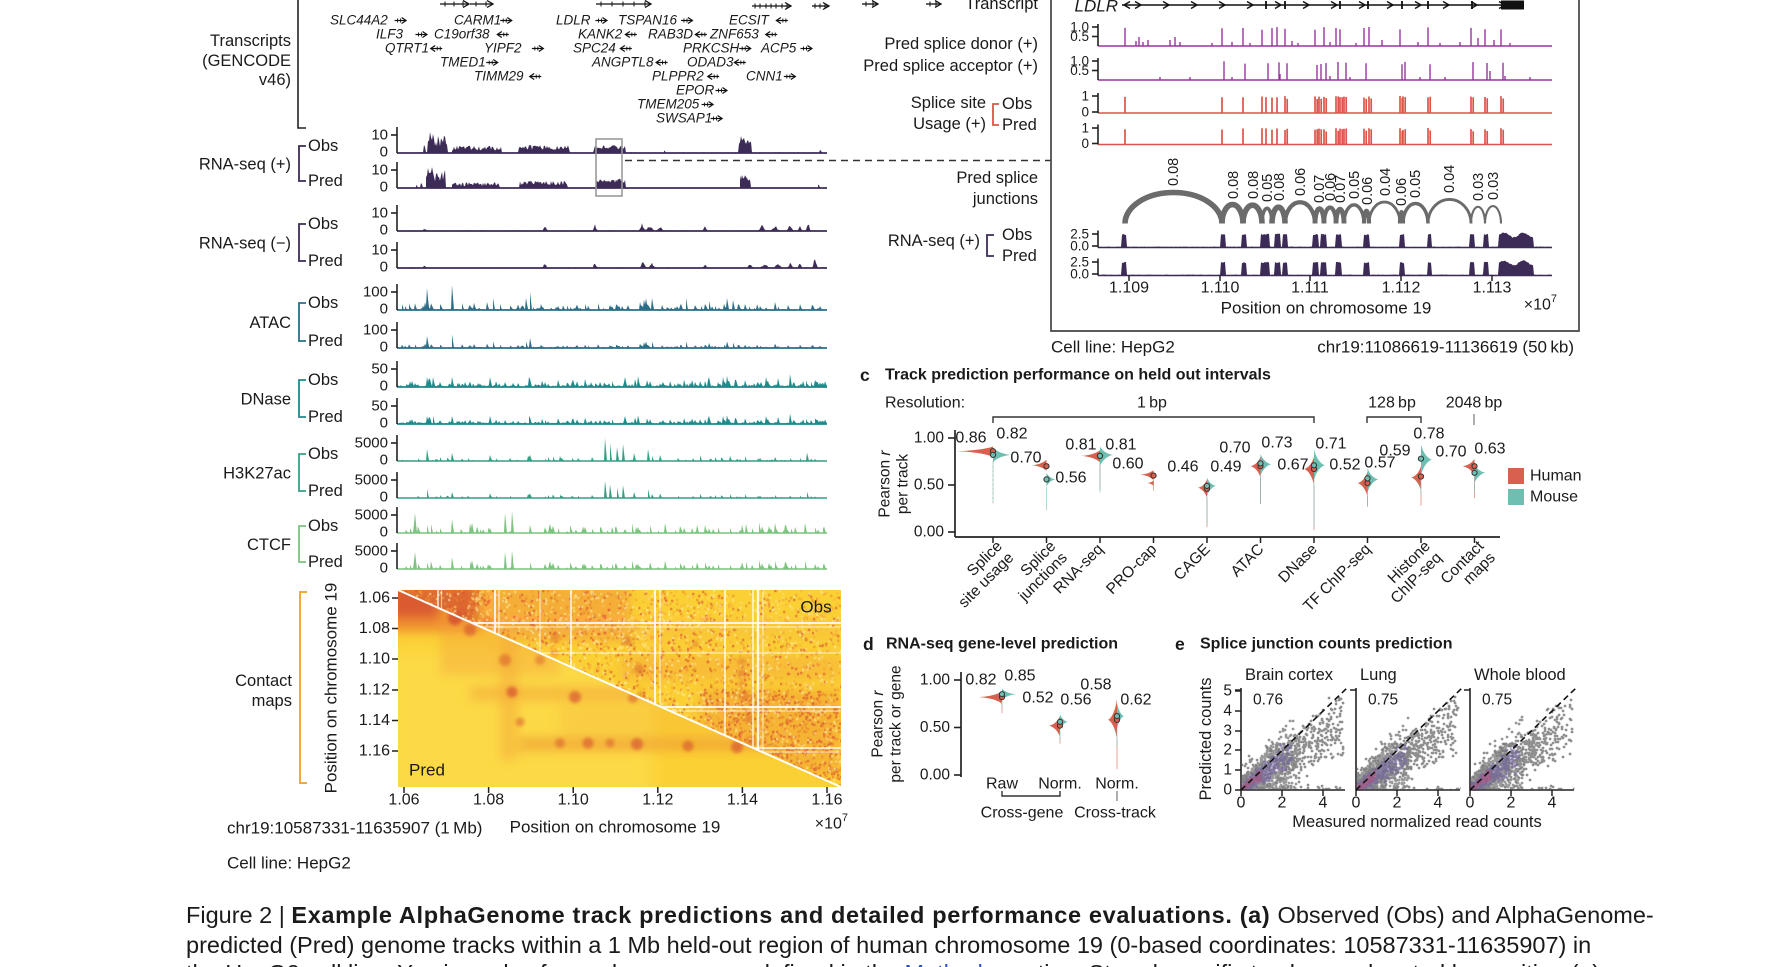 The width and height of the screenshot is (1786, 967). What do you see at coordinates (949, 124) in the screenshot?
I see `svg-text: Usage (+)` at bounding box center [949, 124].